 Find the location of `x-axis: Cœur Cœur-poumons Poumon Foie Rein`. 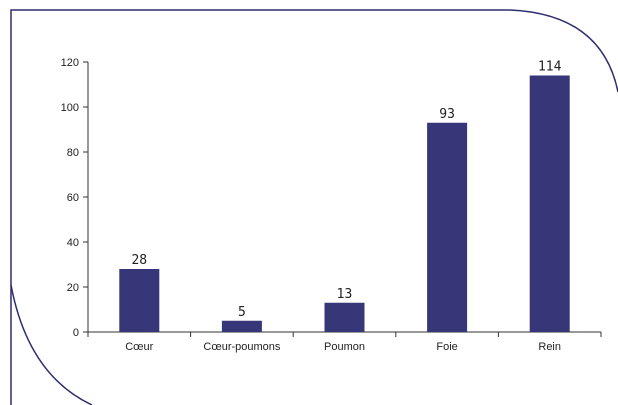

x-axis: Cœur Cœur-poumons Poumon Foie Rein is located at coordinates (344, 342).